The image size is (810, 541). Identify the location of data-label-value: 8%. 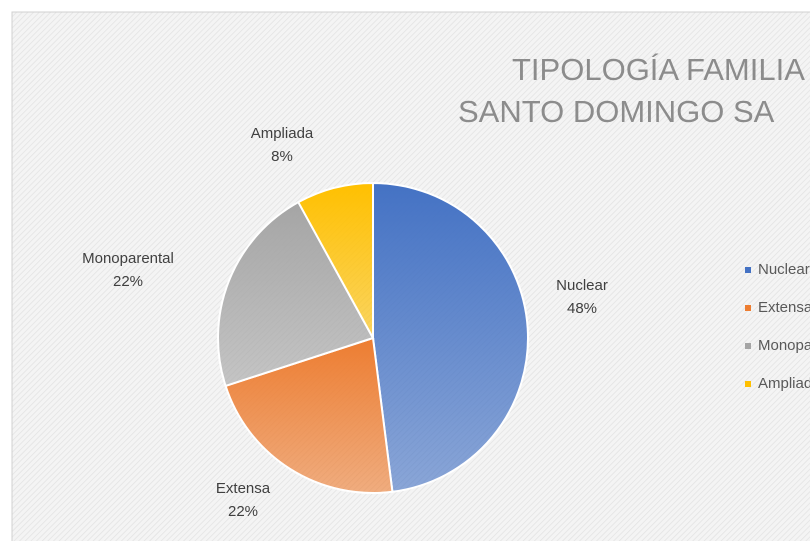
(282, 156).